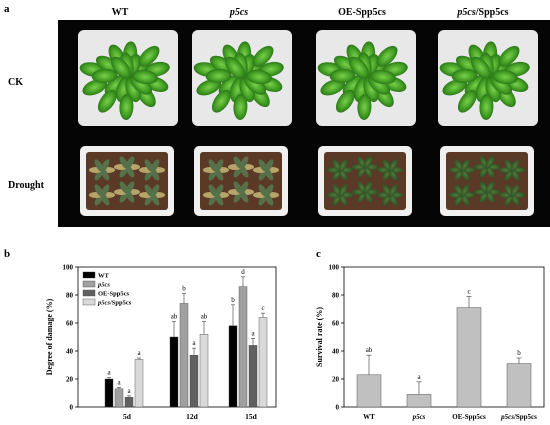 The width and height of the screenshot is (550, 425). I want to click on significance-letter: d, so click(243, 272).